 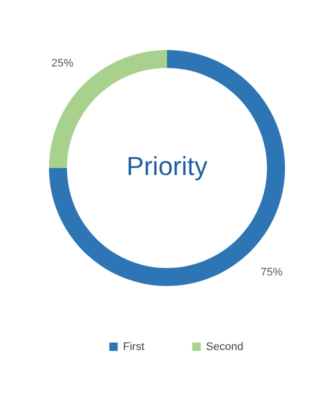 I want to click on text: Priority, so click(x=167, y=166).